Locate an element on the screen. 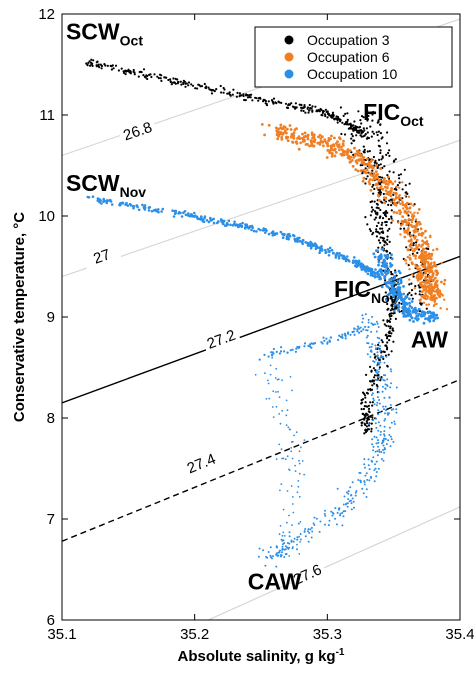  water-mass-name: SCW is located at coordinates (93, 31).